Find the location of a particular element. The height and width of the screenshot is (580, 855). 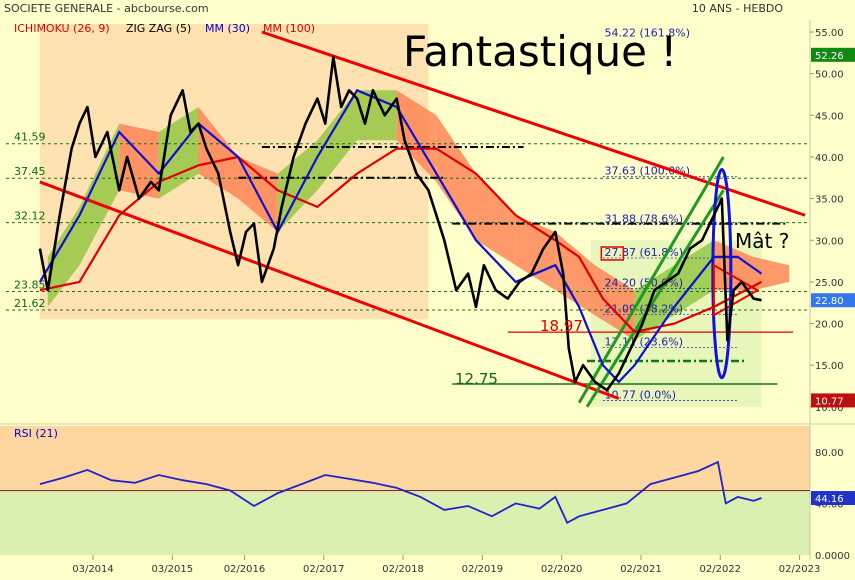

price-high-badge-bg is located at coordinates (833, 54).